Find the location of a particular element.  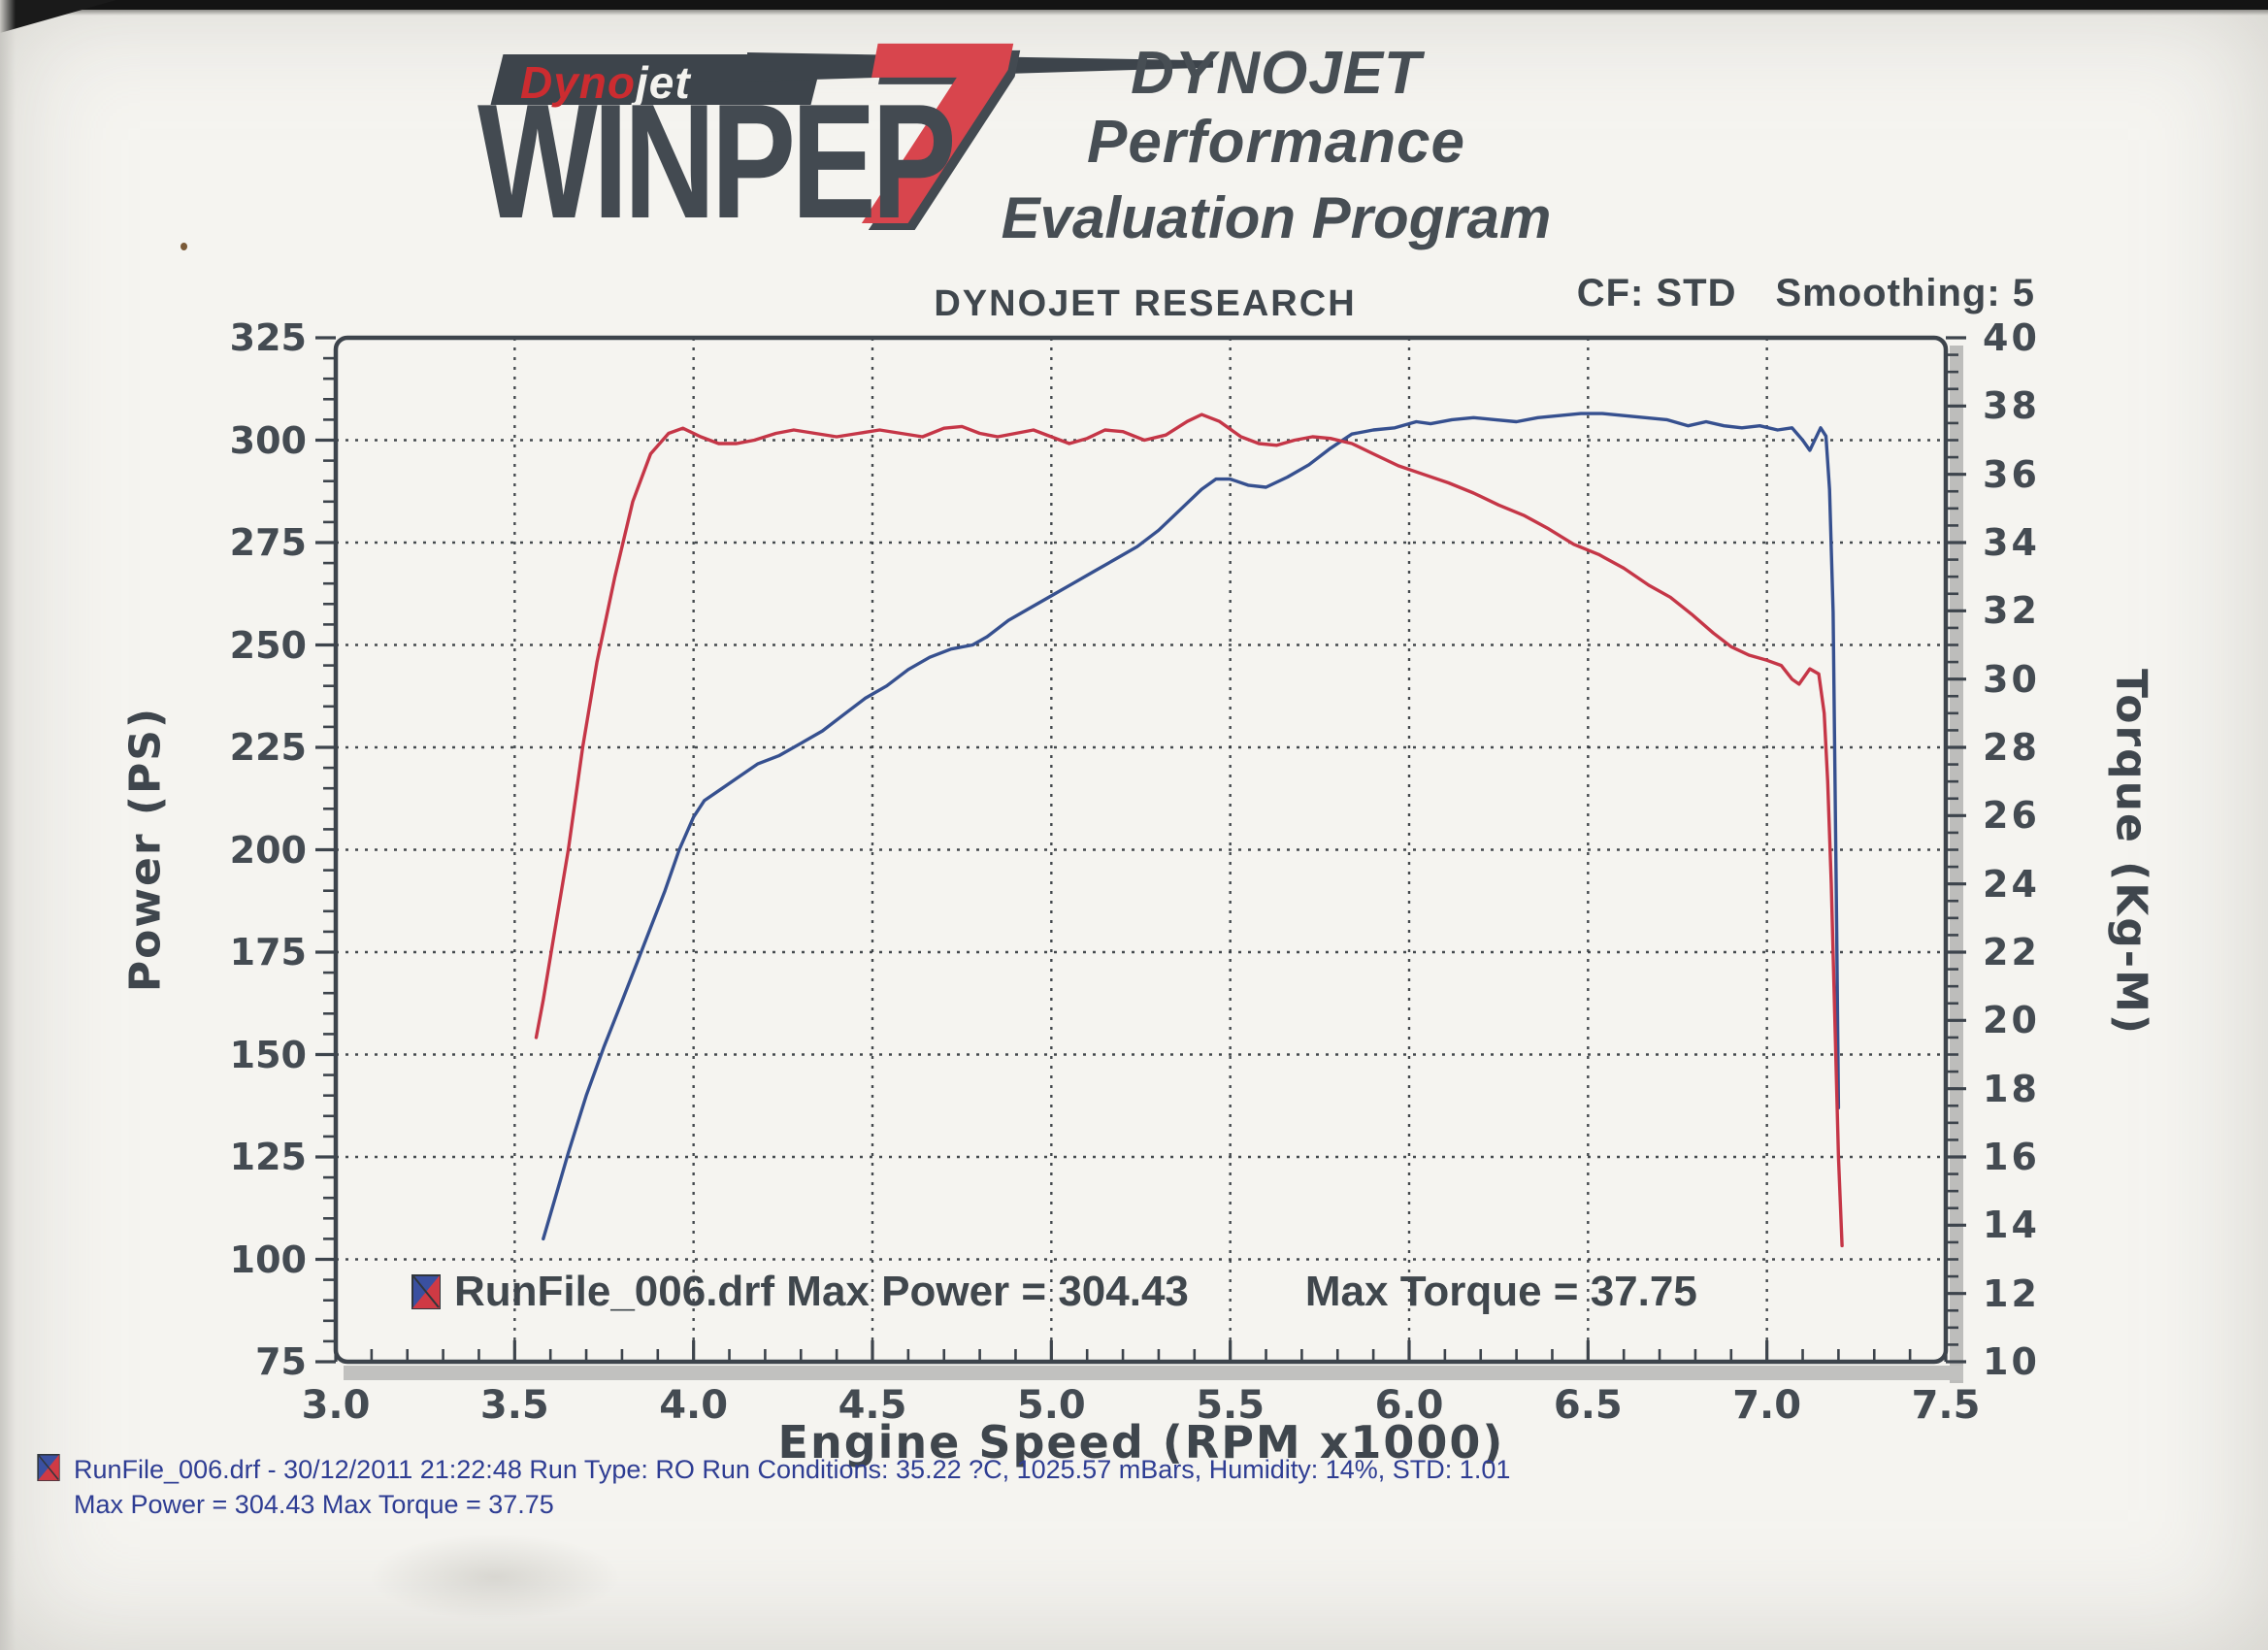

program-title: DYNOJET Performance Evaluation Program is located at coordinates (1277, 145).